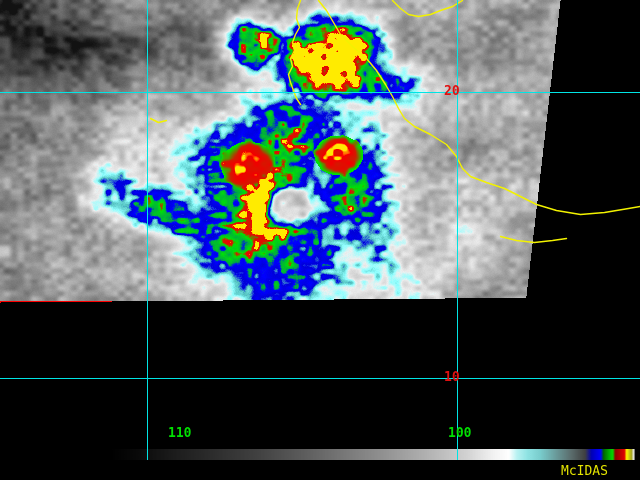 The width and height of the screenshot is (640, 480). I want to click on color-enhancement-bar-canvas, so click(372, 454).